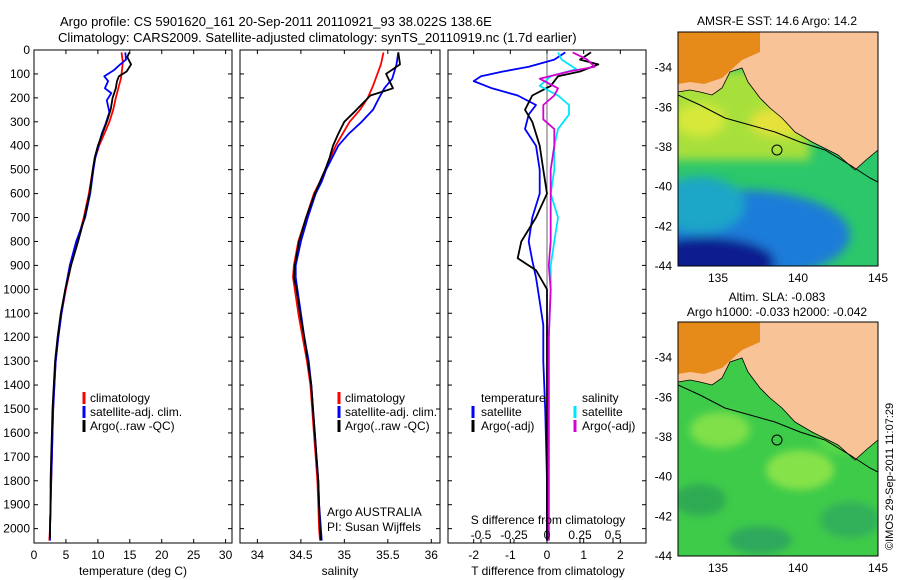  I want to click on sst-argo-marker, so click(777, 150).